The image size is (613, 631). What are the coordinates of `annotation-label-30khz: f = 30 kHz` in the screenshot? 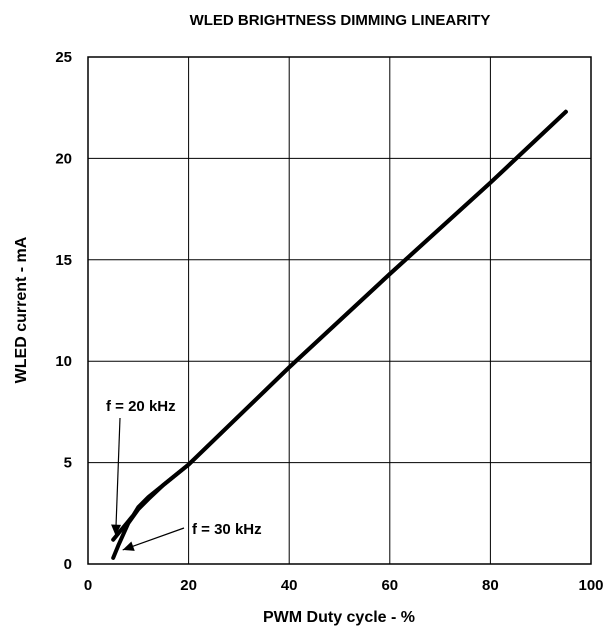 It's located at (227, 529).